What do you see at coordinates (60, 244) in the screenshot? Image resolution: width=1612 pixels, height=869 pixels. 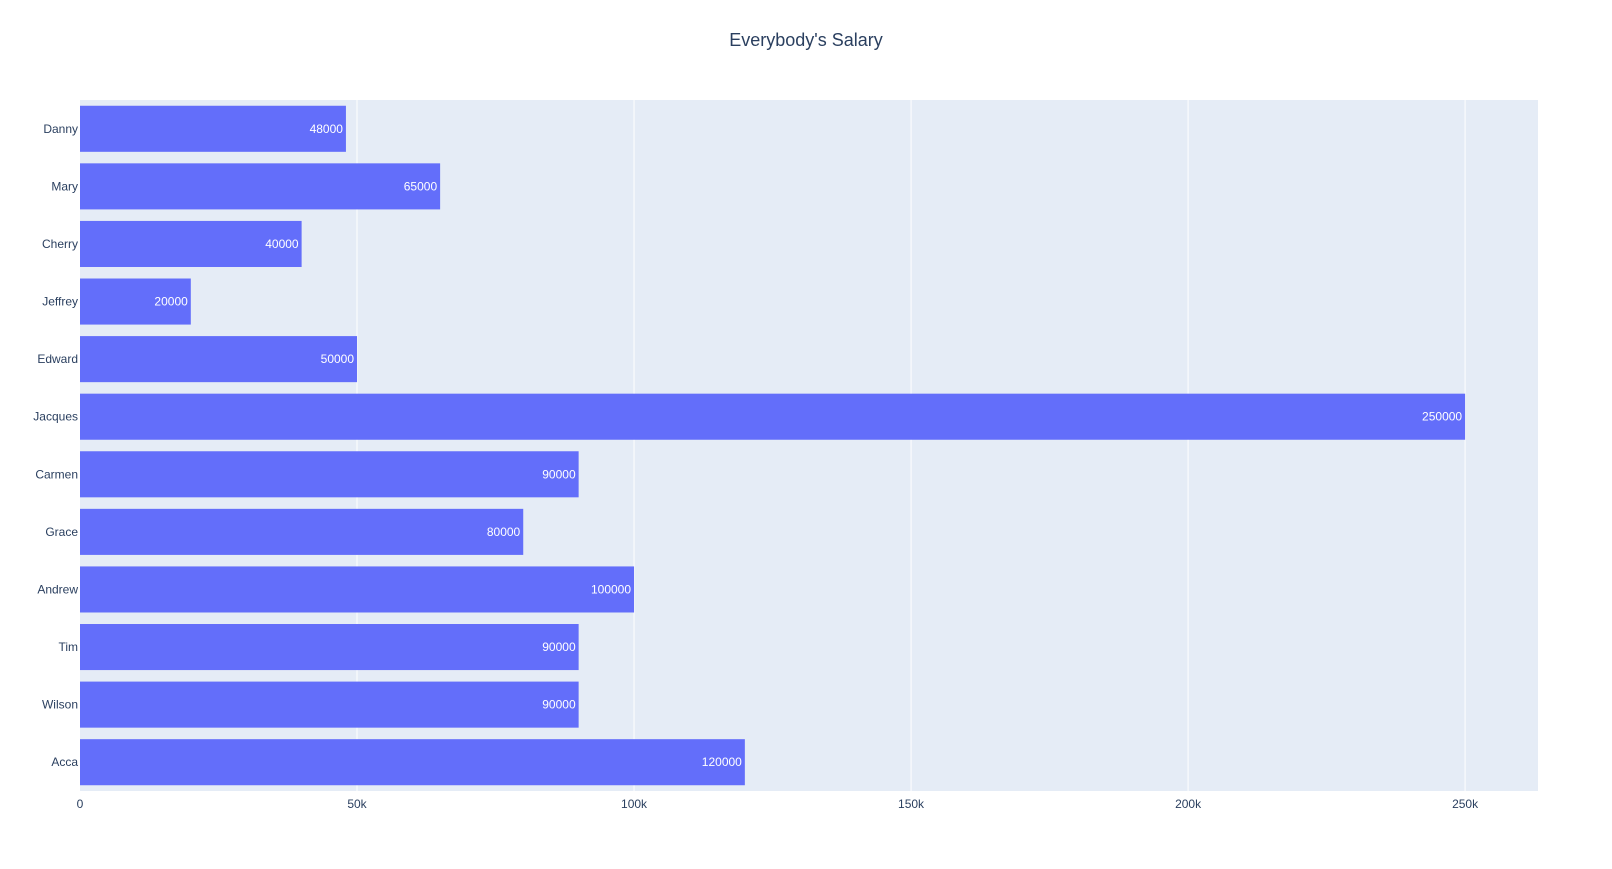 I see `y-tick-label: Cherry` at bounding box center [60, 244].